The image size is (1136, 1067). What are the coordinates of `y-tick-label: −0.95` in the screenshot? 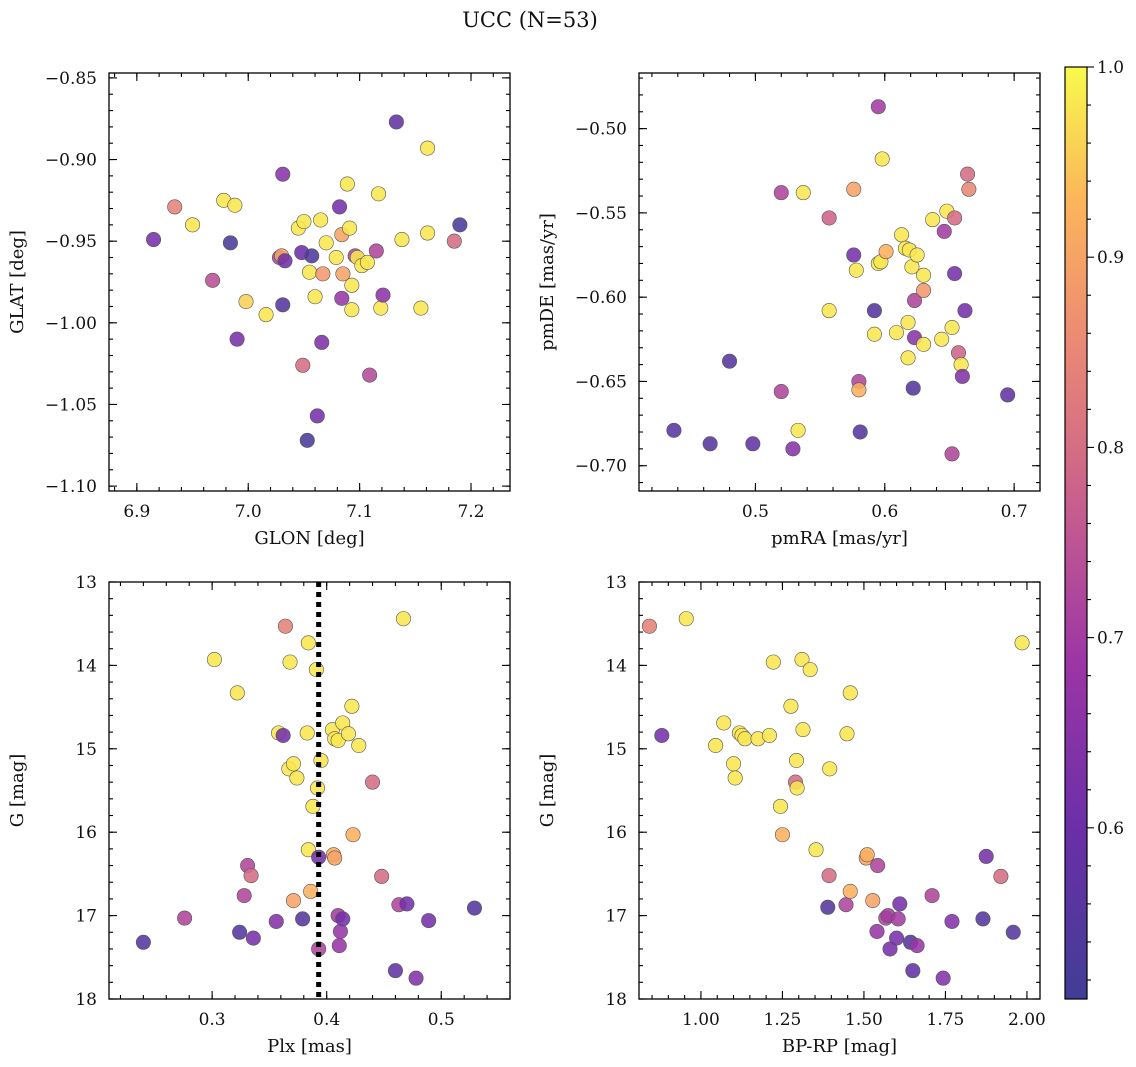 It's located at (71, 242).